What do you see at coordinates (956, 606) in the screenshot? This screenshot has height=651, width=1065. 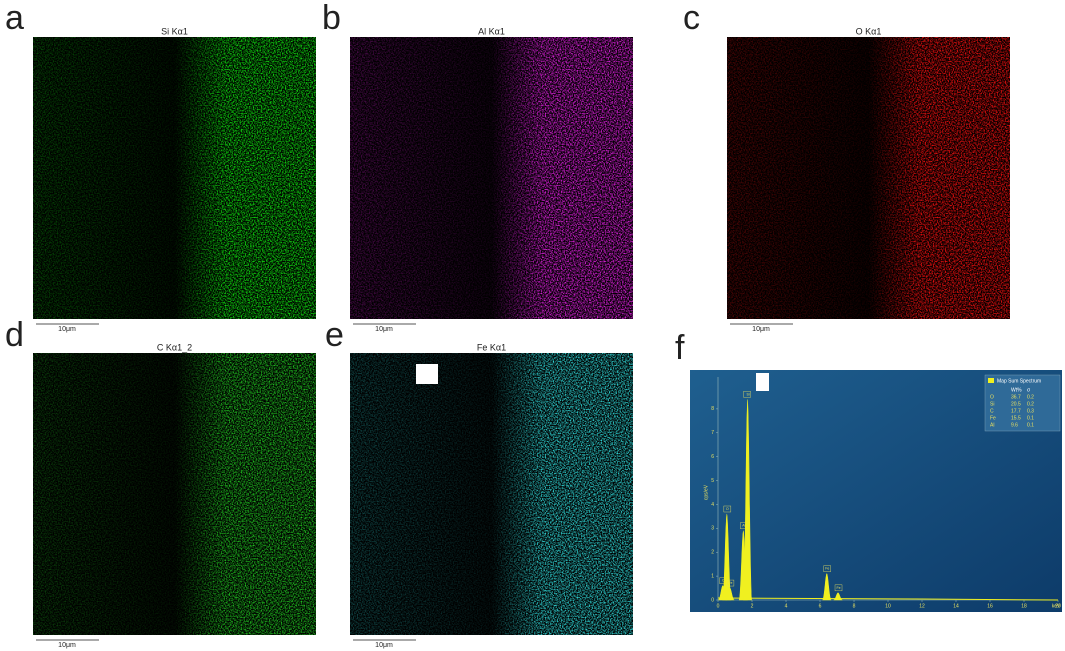 I see `x-tick-label: 14` at bounding box center [956, 606].